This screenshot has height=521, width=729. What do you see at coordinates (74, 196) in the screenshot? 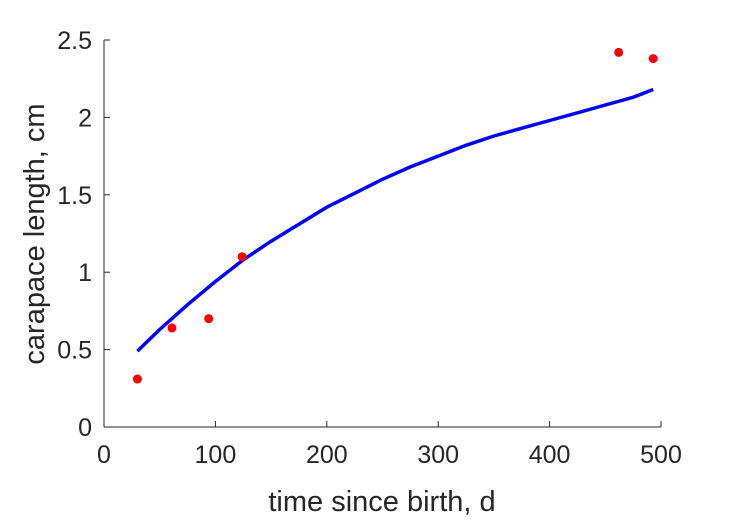
I see `y-tick-label: 1.5` at bounding box center [74, 196].